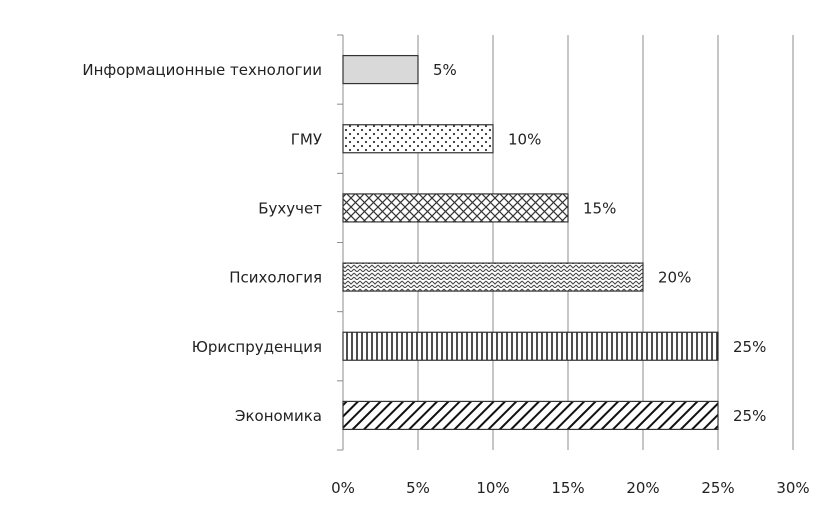 This screenshot has height=506, width=826. Describe the element at coordinates (278, 416) in the screenshot. I see `category-label-5: Экономика` at that location.